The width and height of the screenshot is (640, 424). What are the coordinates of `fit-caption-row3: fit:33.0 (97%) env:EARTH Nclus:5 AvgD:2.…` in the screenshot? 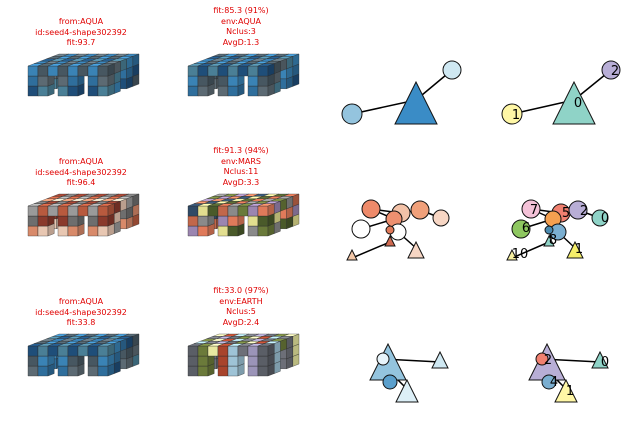 It's located at (240, 307).